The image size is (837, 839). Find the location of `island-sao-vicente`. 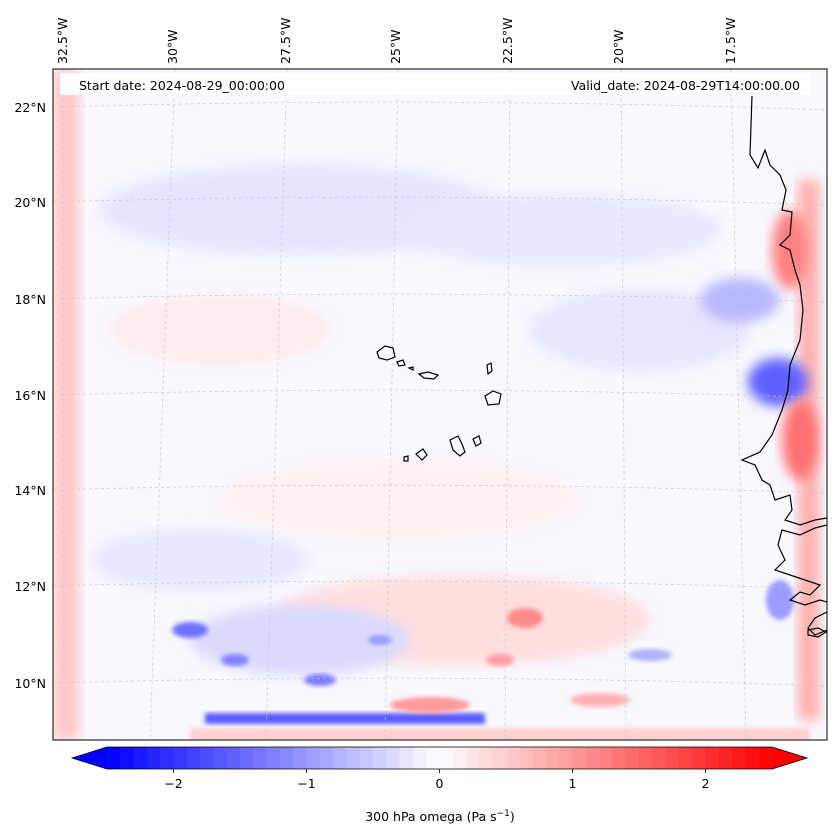

island-sao-vicente is located at coordinates (401, 363).